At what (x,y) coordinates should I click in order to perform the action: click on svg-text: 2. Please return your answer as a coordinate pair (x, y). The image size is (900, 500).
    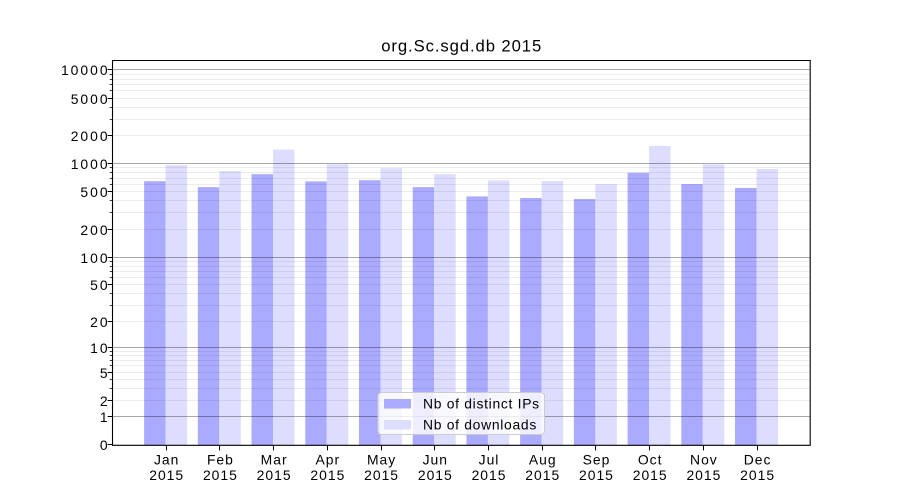
    Looking at the image, I should click on (105, 401).